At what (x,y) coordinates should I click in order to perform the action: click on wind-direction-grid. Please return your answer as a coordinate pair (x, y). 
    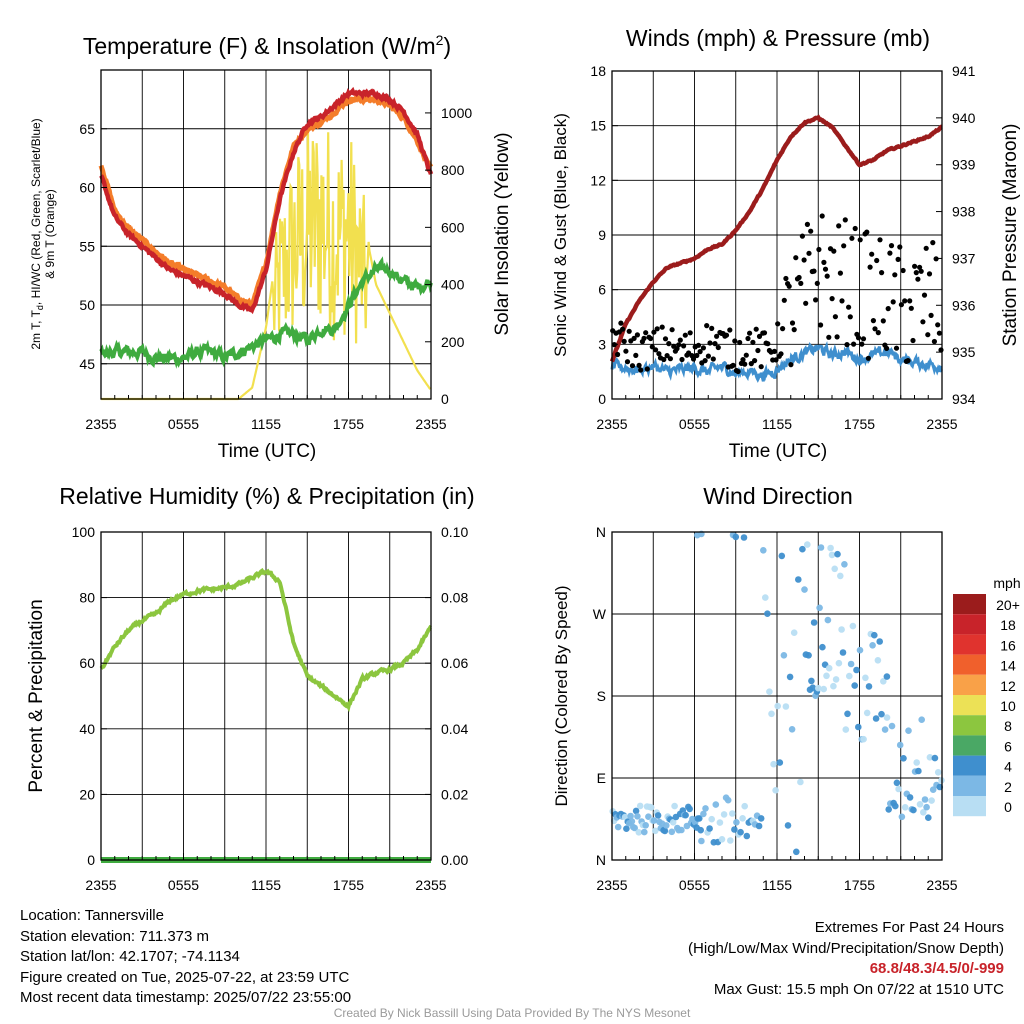
    Looking at the image, I should click on (777, 696).